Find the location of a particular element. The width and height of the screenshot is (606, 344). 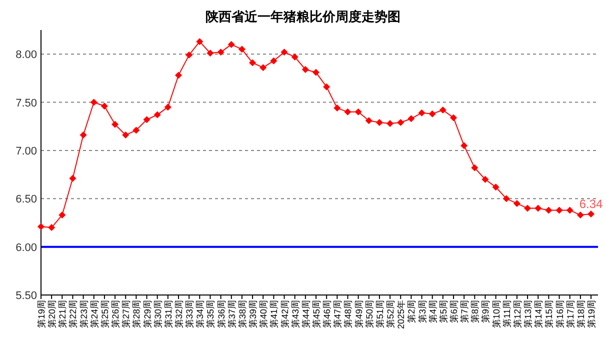

data-label: 6.34 is located at coordinates (591, 204).